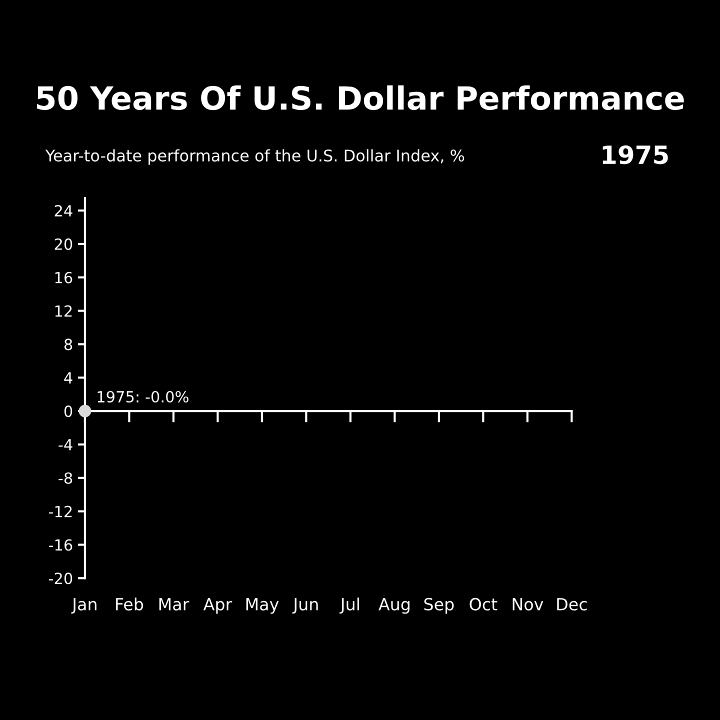 The image size is (720, 720). I want to click on x-tick-label: Jan, so click(83, 606).